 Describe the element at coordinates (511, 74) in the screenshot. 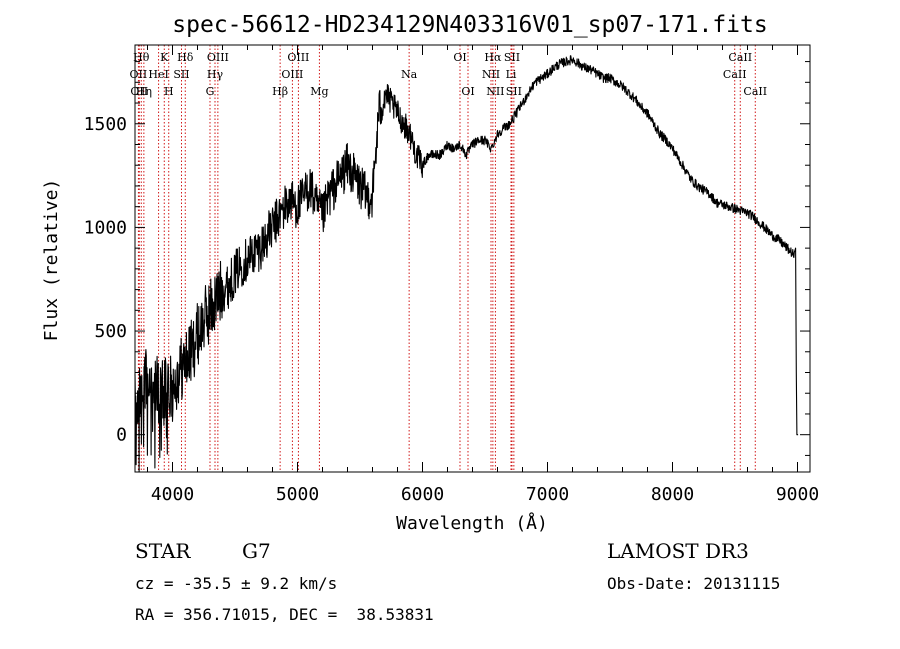

I see `line-label: Li` at that location.